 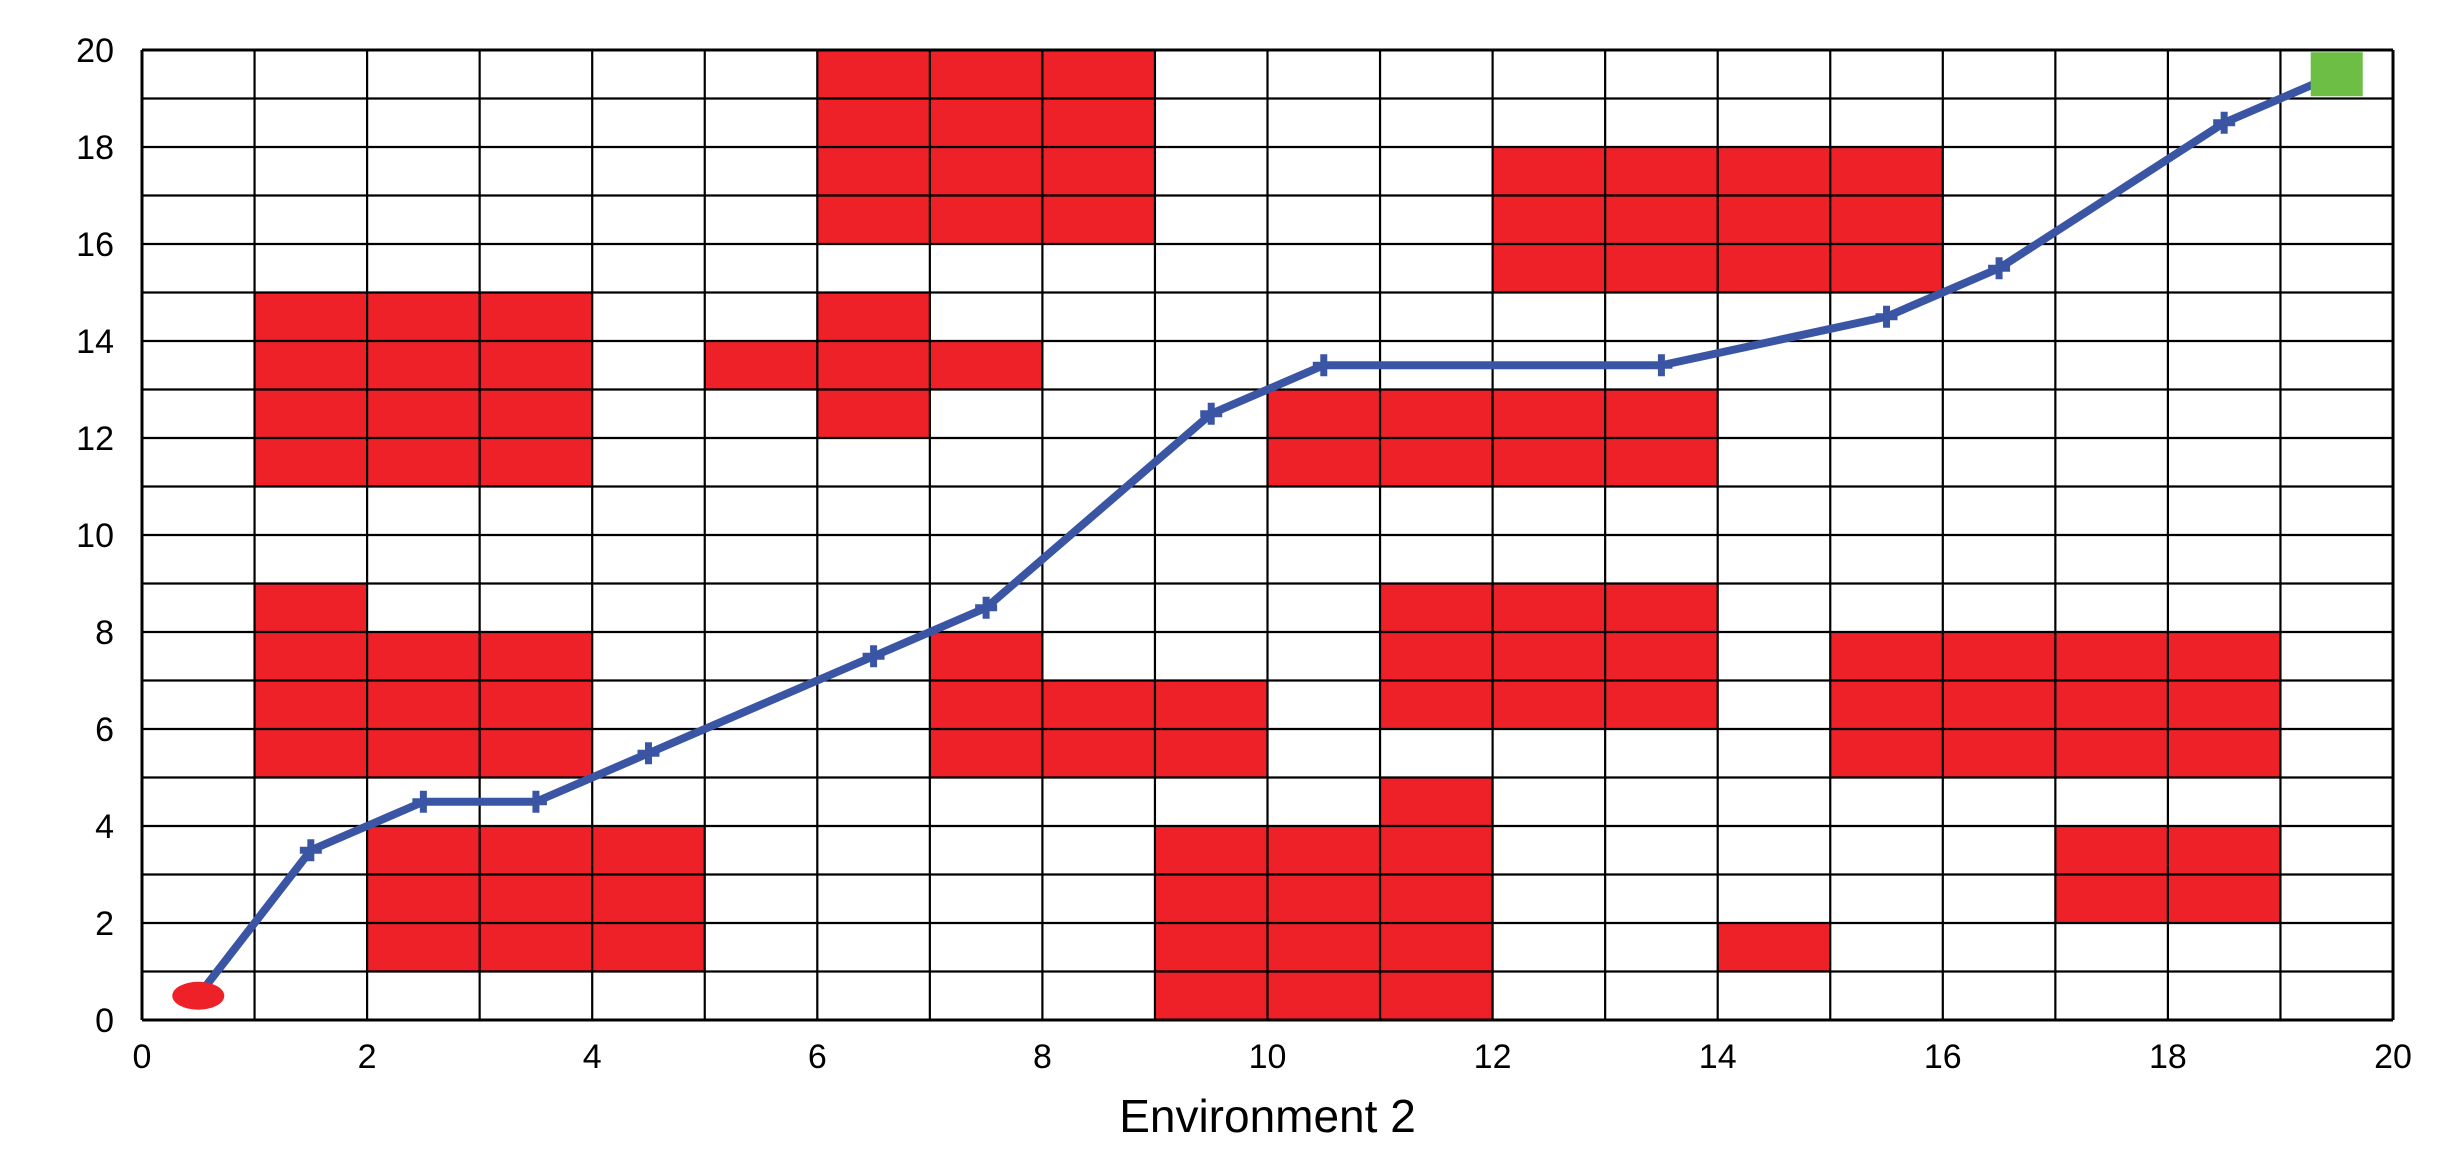 I want to click on x-tick-label: 6, so click(x=817, y=1057).